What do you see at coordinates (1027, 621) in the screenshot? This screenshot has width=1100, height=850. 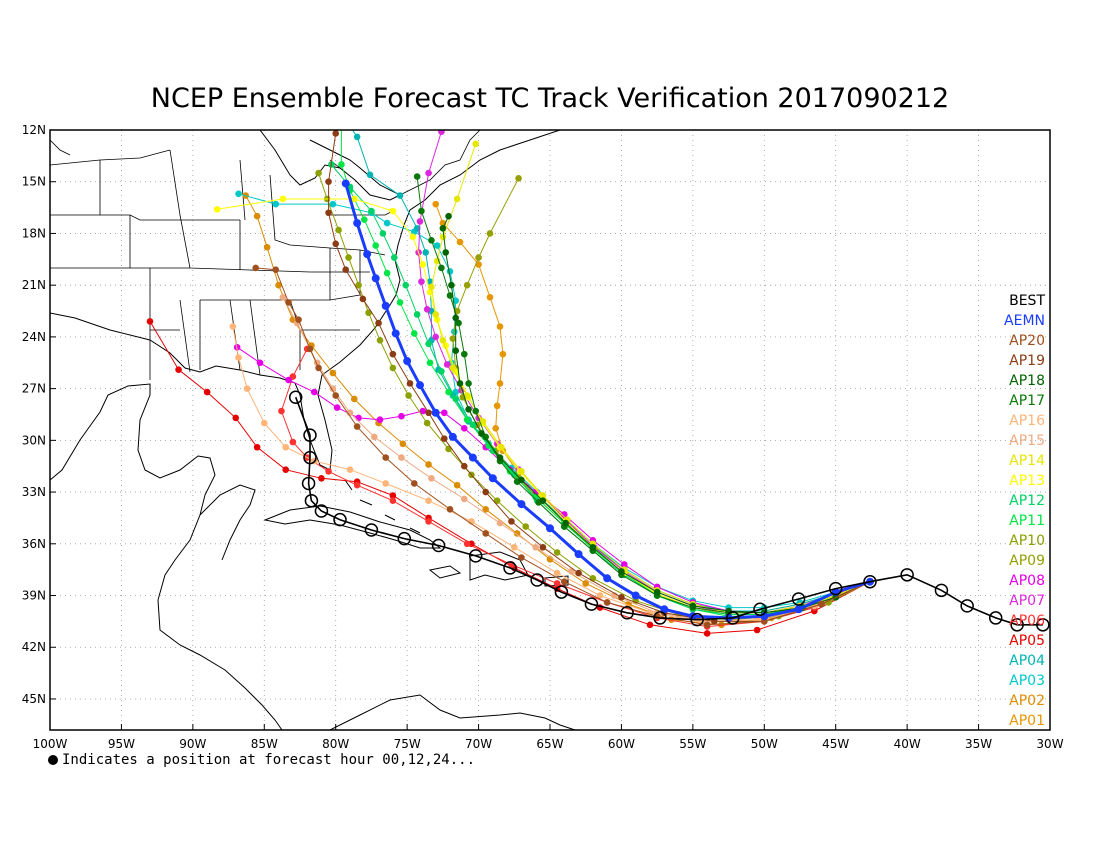 I see `legend-item-ap06: AP06` at bounding box center [1027, 621].